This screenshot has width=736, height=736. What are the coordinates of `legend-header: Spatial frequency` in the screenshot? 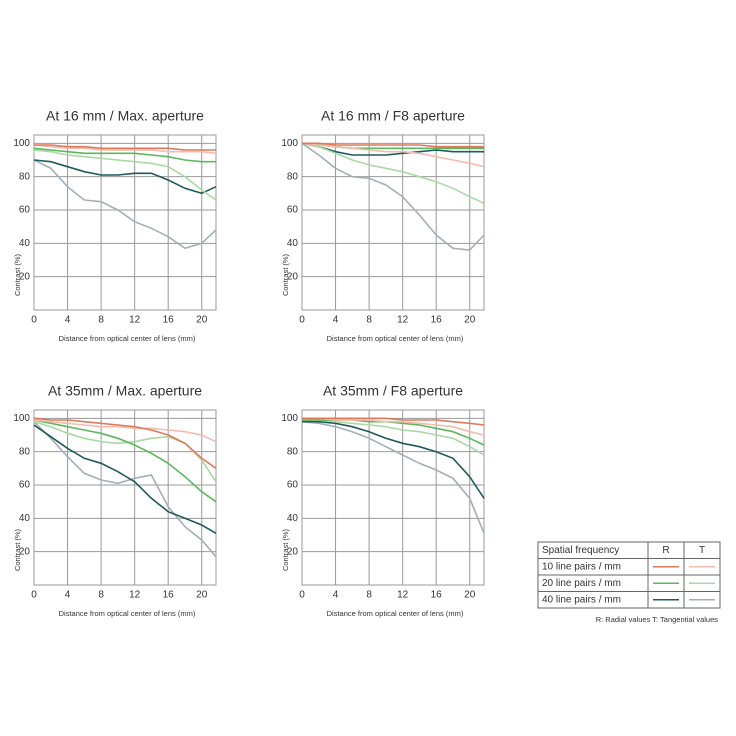 It's located at (580, 550).